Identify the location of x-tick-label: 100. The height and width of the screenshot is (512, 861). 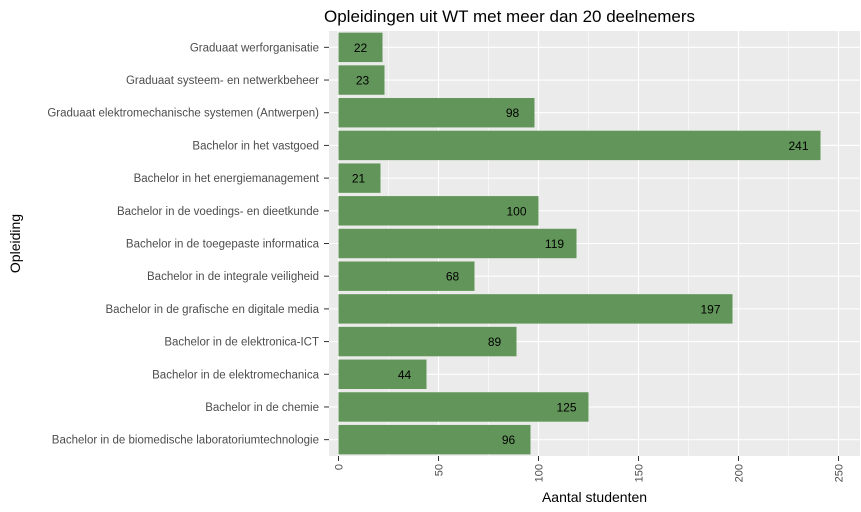
(540, 473).